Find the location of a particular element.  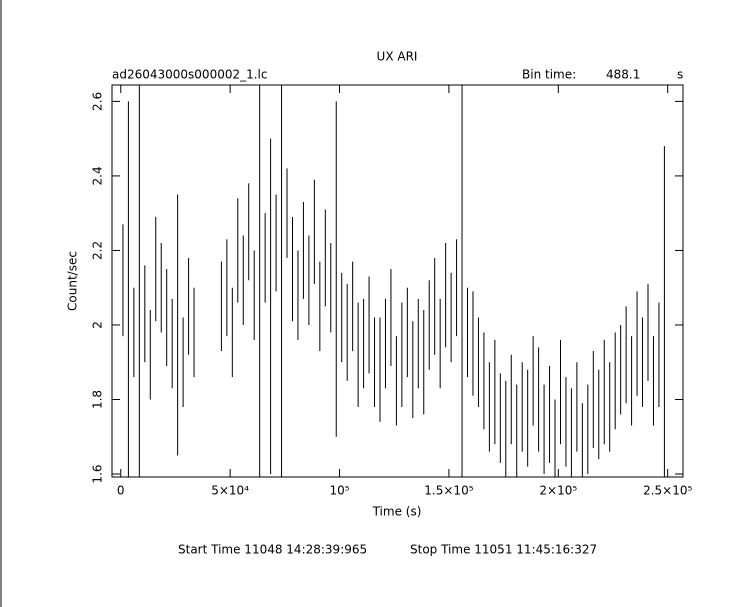

x-tick-label: 2.5×10⁵ is located at coordinates (667, 491).